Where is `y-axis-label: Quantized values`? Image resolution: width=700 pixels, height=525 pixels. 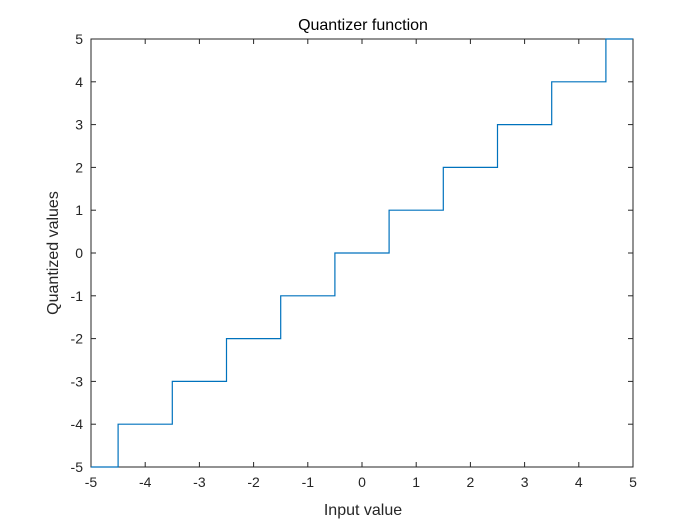
y-axis-label: Quantized values is located at coordinates (53, 253).